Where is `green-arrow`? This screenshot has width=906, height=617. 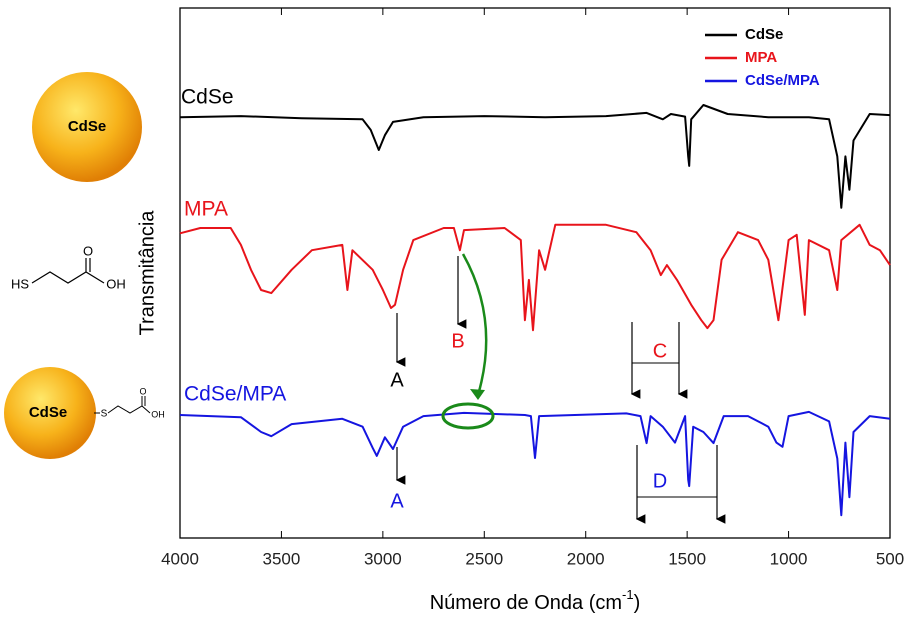
green-arrow is located at coordinates (474, 324).